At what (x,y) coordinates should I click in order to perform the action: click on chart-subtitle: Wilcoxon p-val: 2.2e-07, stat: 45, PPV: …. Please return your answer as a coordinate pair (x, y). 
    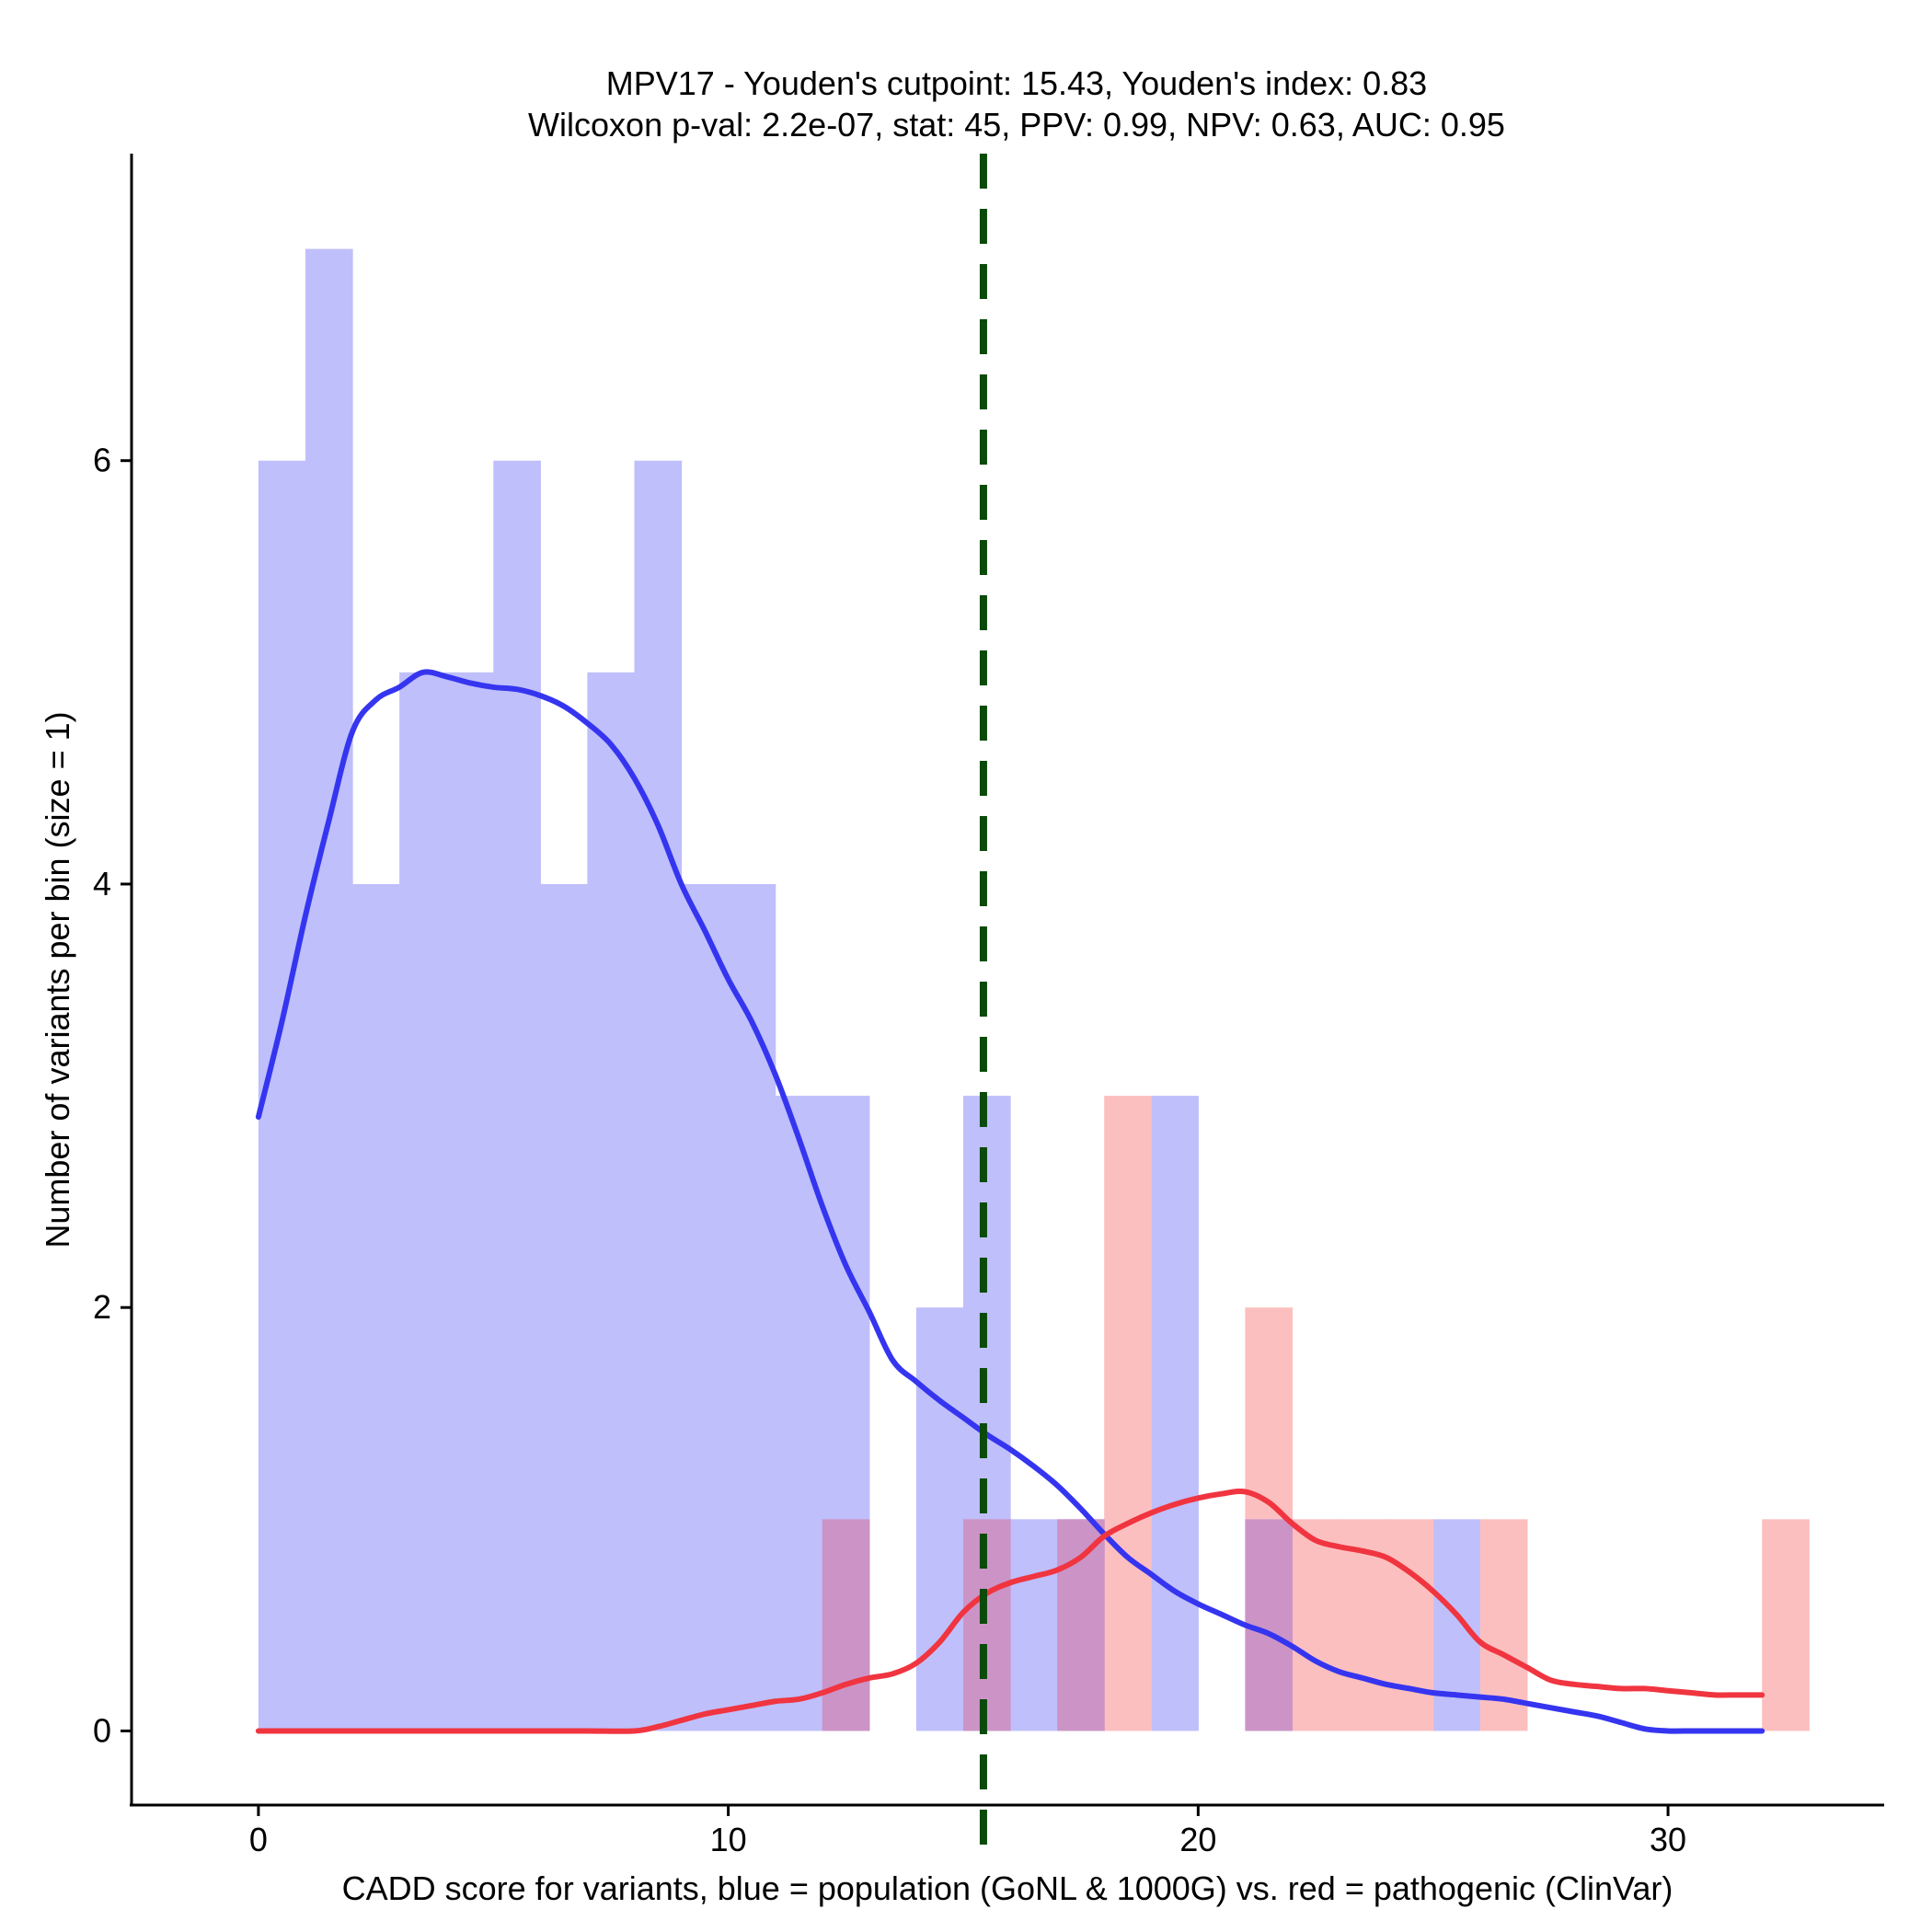
    Looking at the image, I should click on (1016, 125).